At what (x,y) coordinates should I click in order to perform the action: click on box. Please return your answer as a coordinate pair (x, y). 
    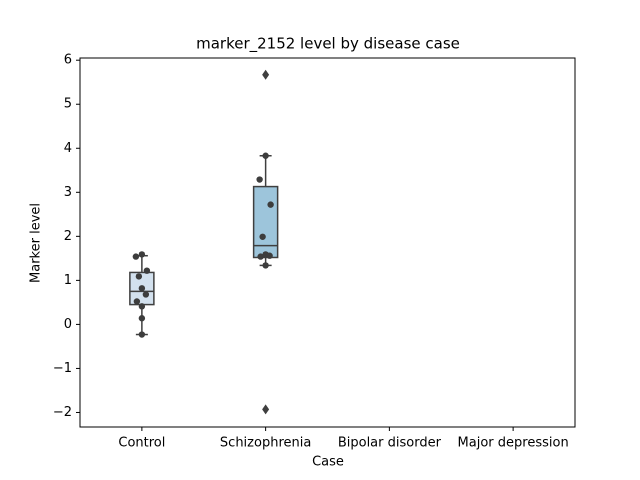
    Looking at the image, I should click on (265, 222).